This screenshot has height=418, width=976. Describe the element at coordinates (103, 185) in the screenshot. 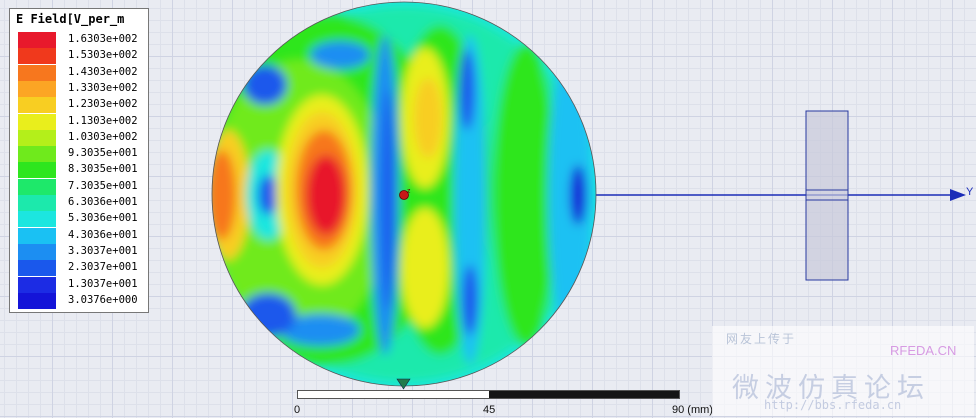

I see `legend-value: 7.3035e+001` at that location.